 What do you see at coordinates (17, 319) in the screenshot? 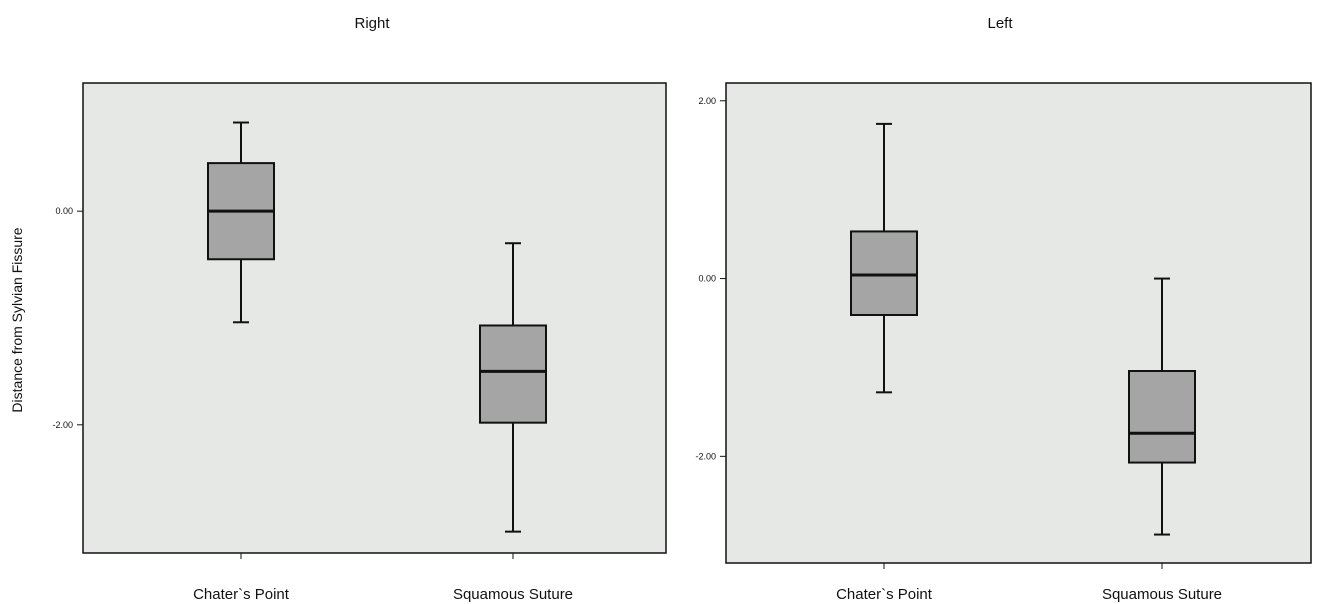
I see `y-axis-title: Distance from Sylvian Fissure` at bounding box center [17, 319].